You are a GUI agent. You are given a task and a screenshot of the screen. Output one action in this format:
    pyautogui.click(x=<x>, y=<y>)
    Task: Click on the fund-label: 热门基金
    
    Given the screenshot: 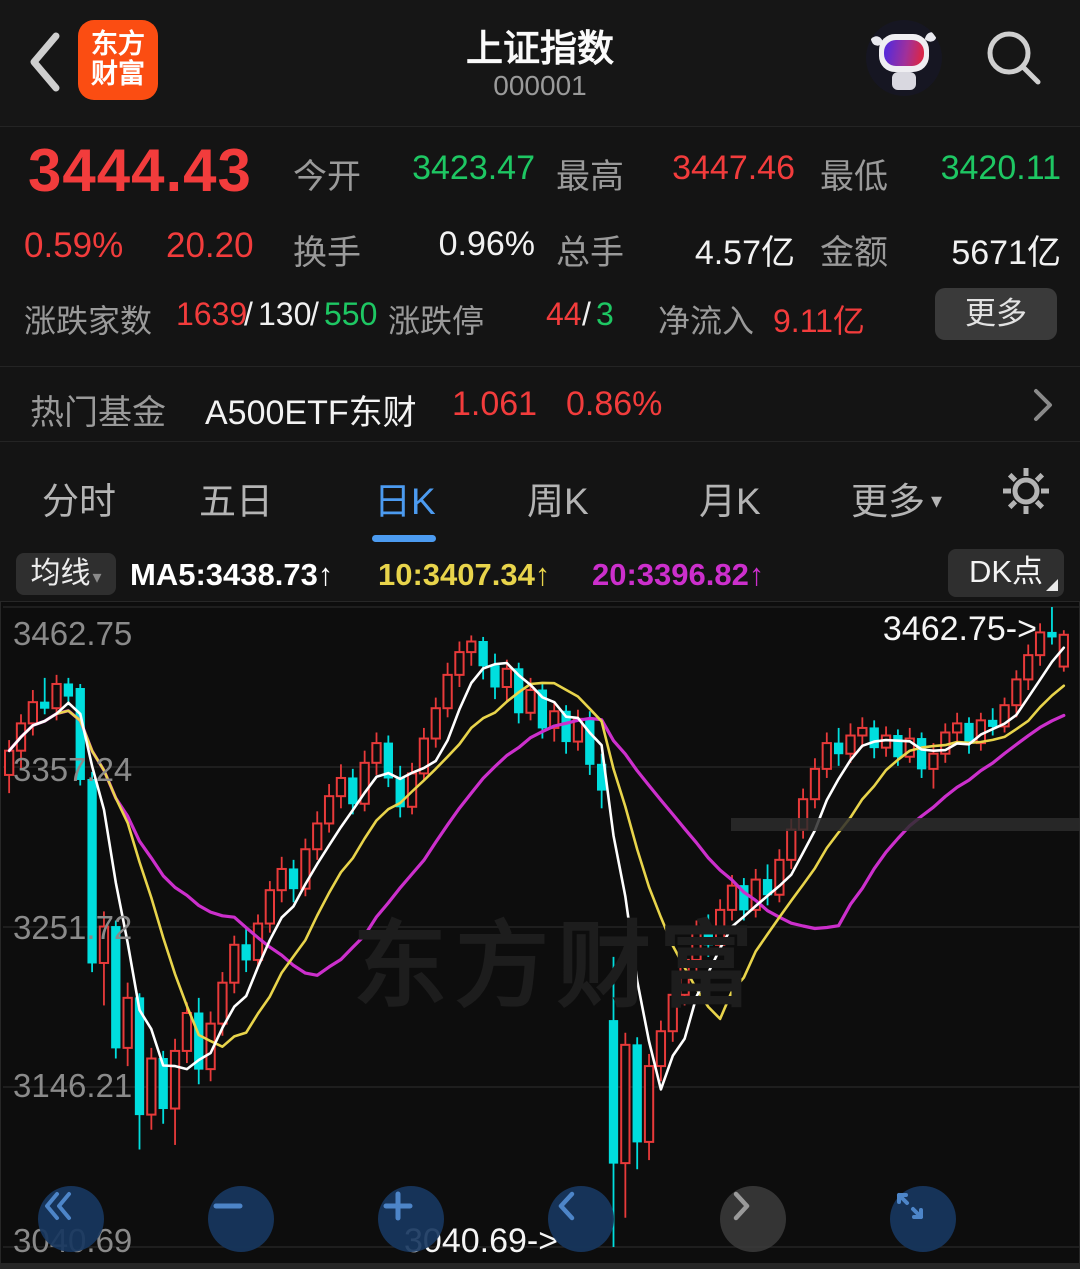 What is the action you would take?
    pyautogui.click(x=98, y=413)
    